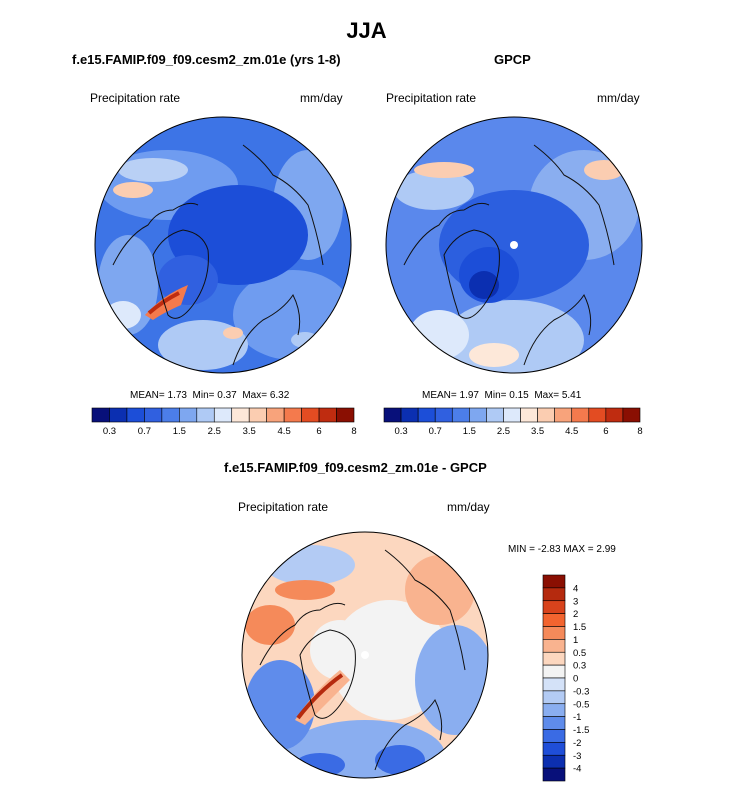 This screenshot has height=788, width=733. What do you see at coordinates (571, 395) in the screenshot?
I see `panel2-max-value: 5.41` at bounding box center [571, 395].